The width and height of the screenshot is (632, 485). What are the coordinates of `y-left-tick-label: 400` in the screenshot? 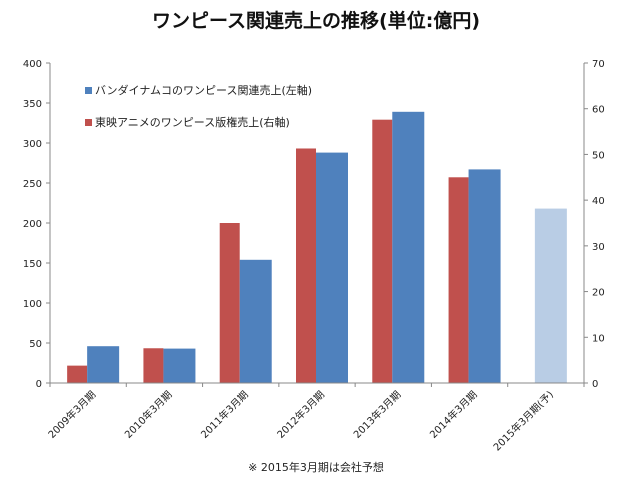 It's located at (32, 64).